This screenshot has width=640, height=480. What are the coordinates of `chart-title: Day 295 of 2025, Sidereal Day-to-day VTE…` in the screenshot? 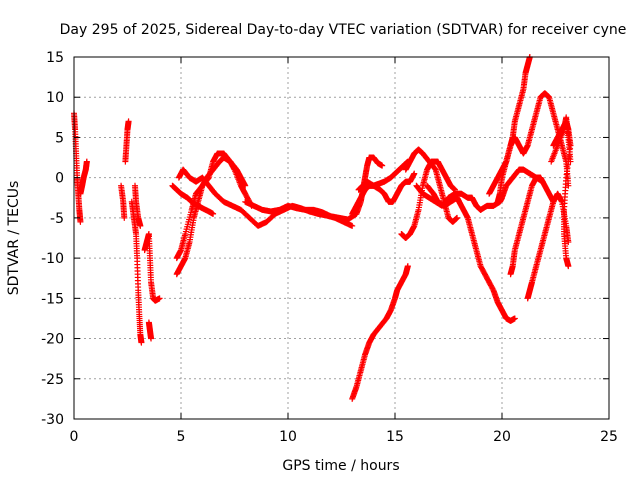 It's located at (343, 30).